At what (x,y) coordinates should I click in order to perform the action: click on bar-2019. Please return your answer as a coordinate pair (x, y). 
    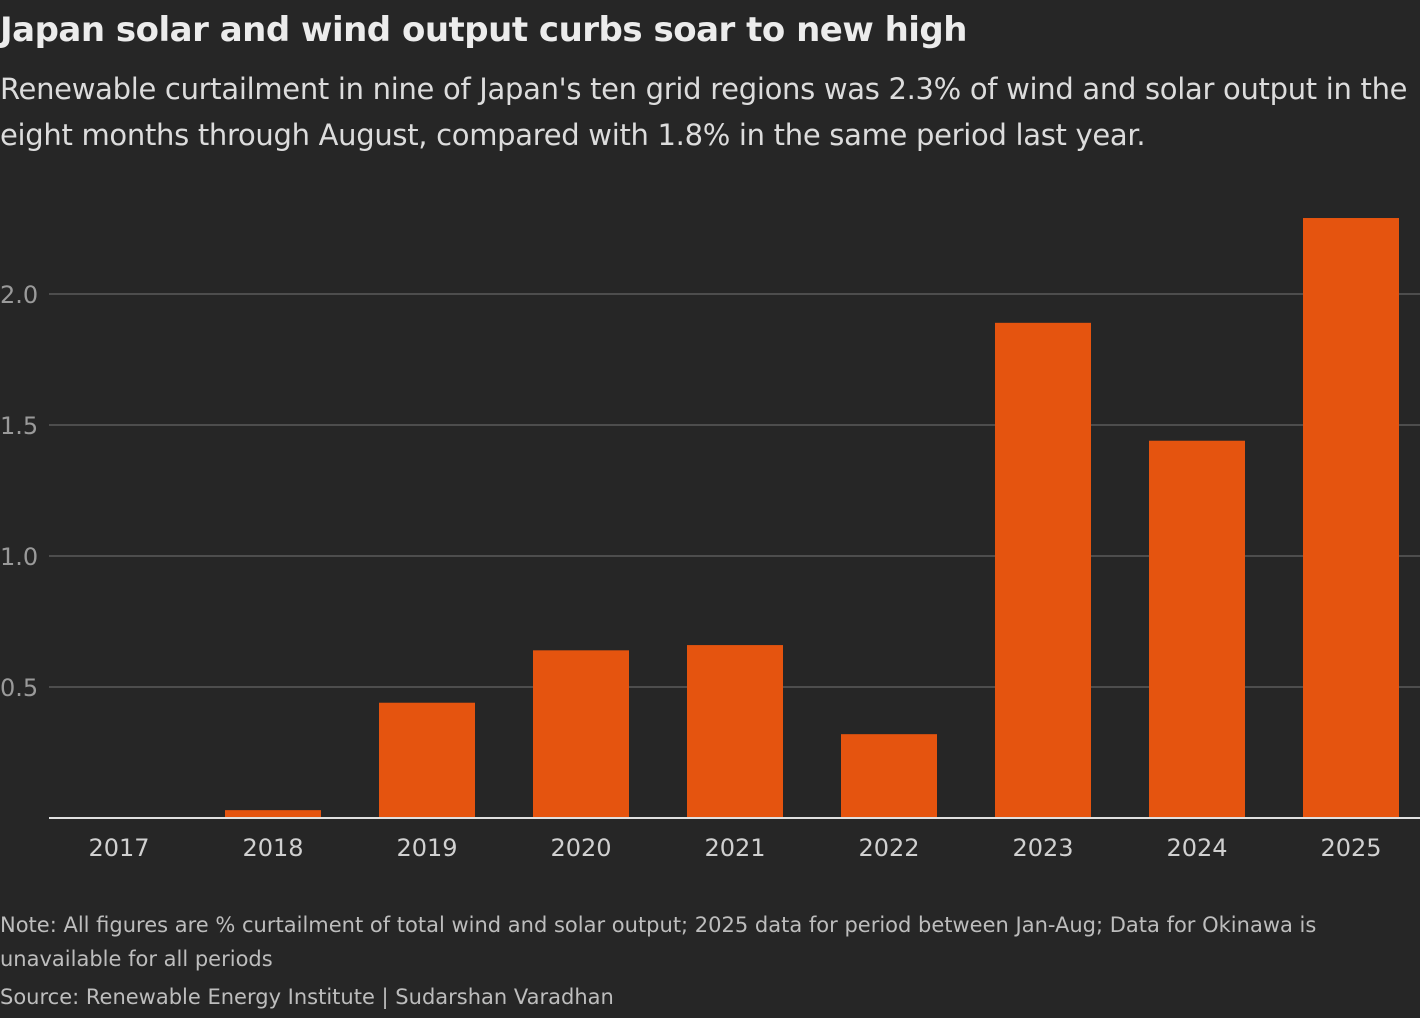
    Looking at the image, I should click on (427, 760).